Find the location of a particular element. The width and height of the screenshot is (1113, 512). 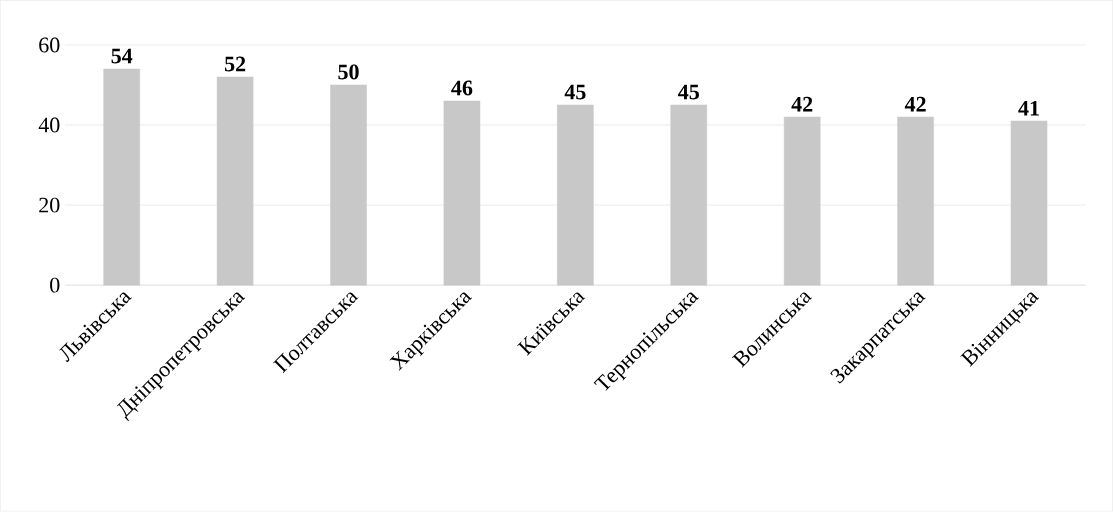

y-tick-label: 40 is located at coordinates (49, 125).